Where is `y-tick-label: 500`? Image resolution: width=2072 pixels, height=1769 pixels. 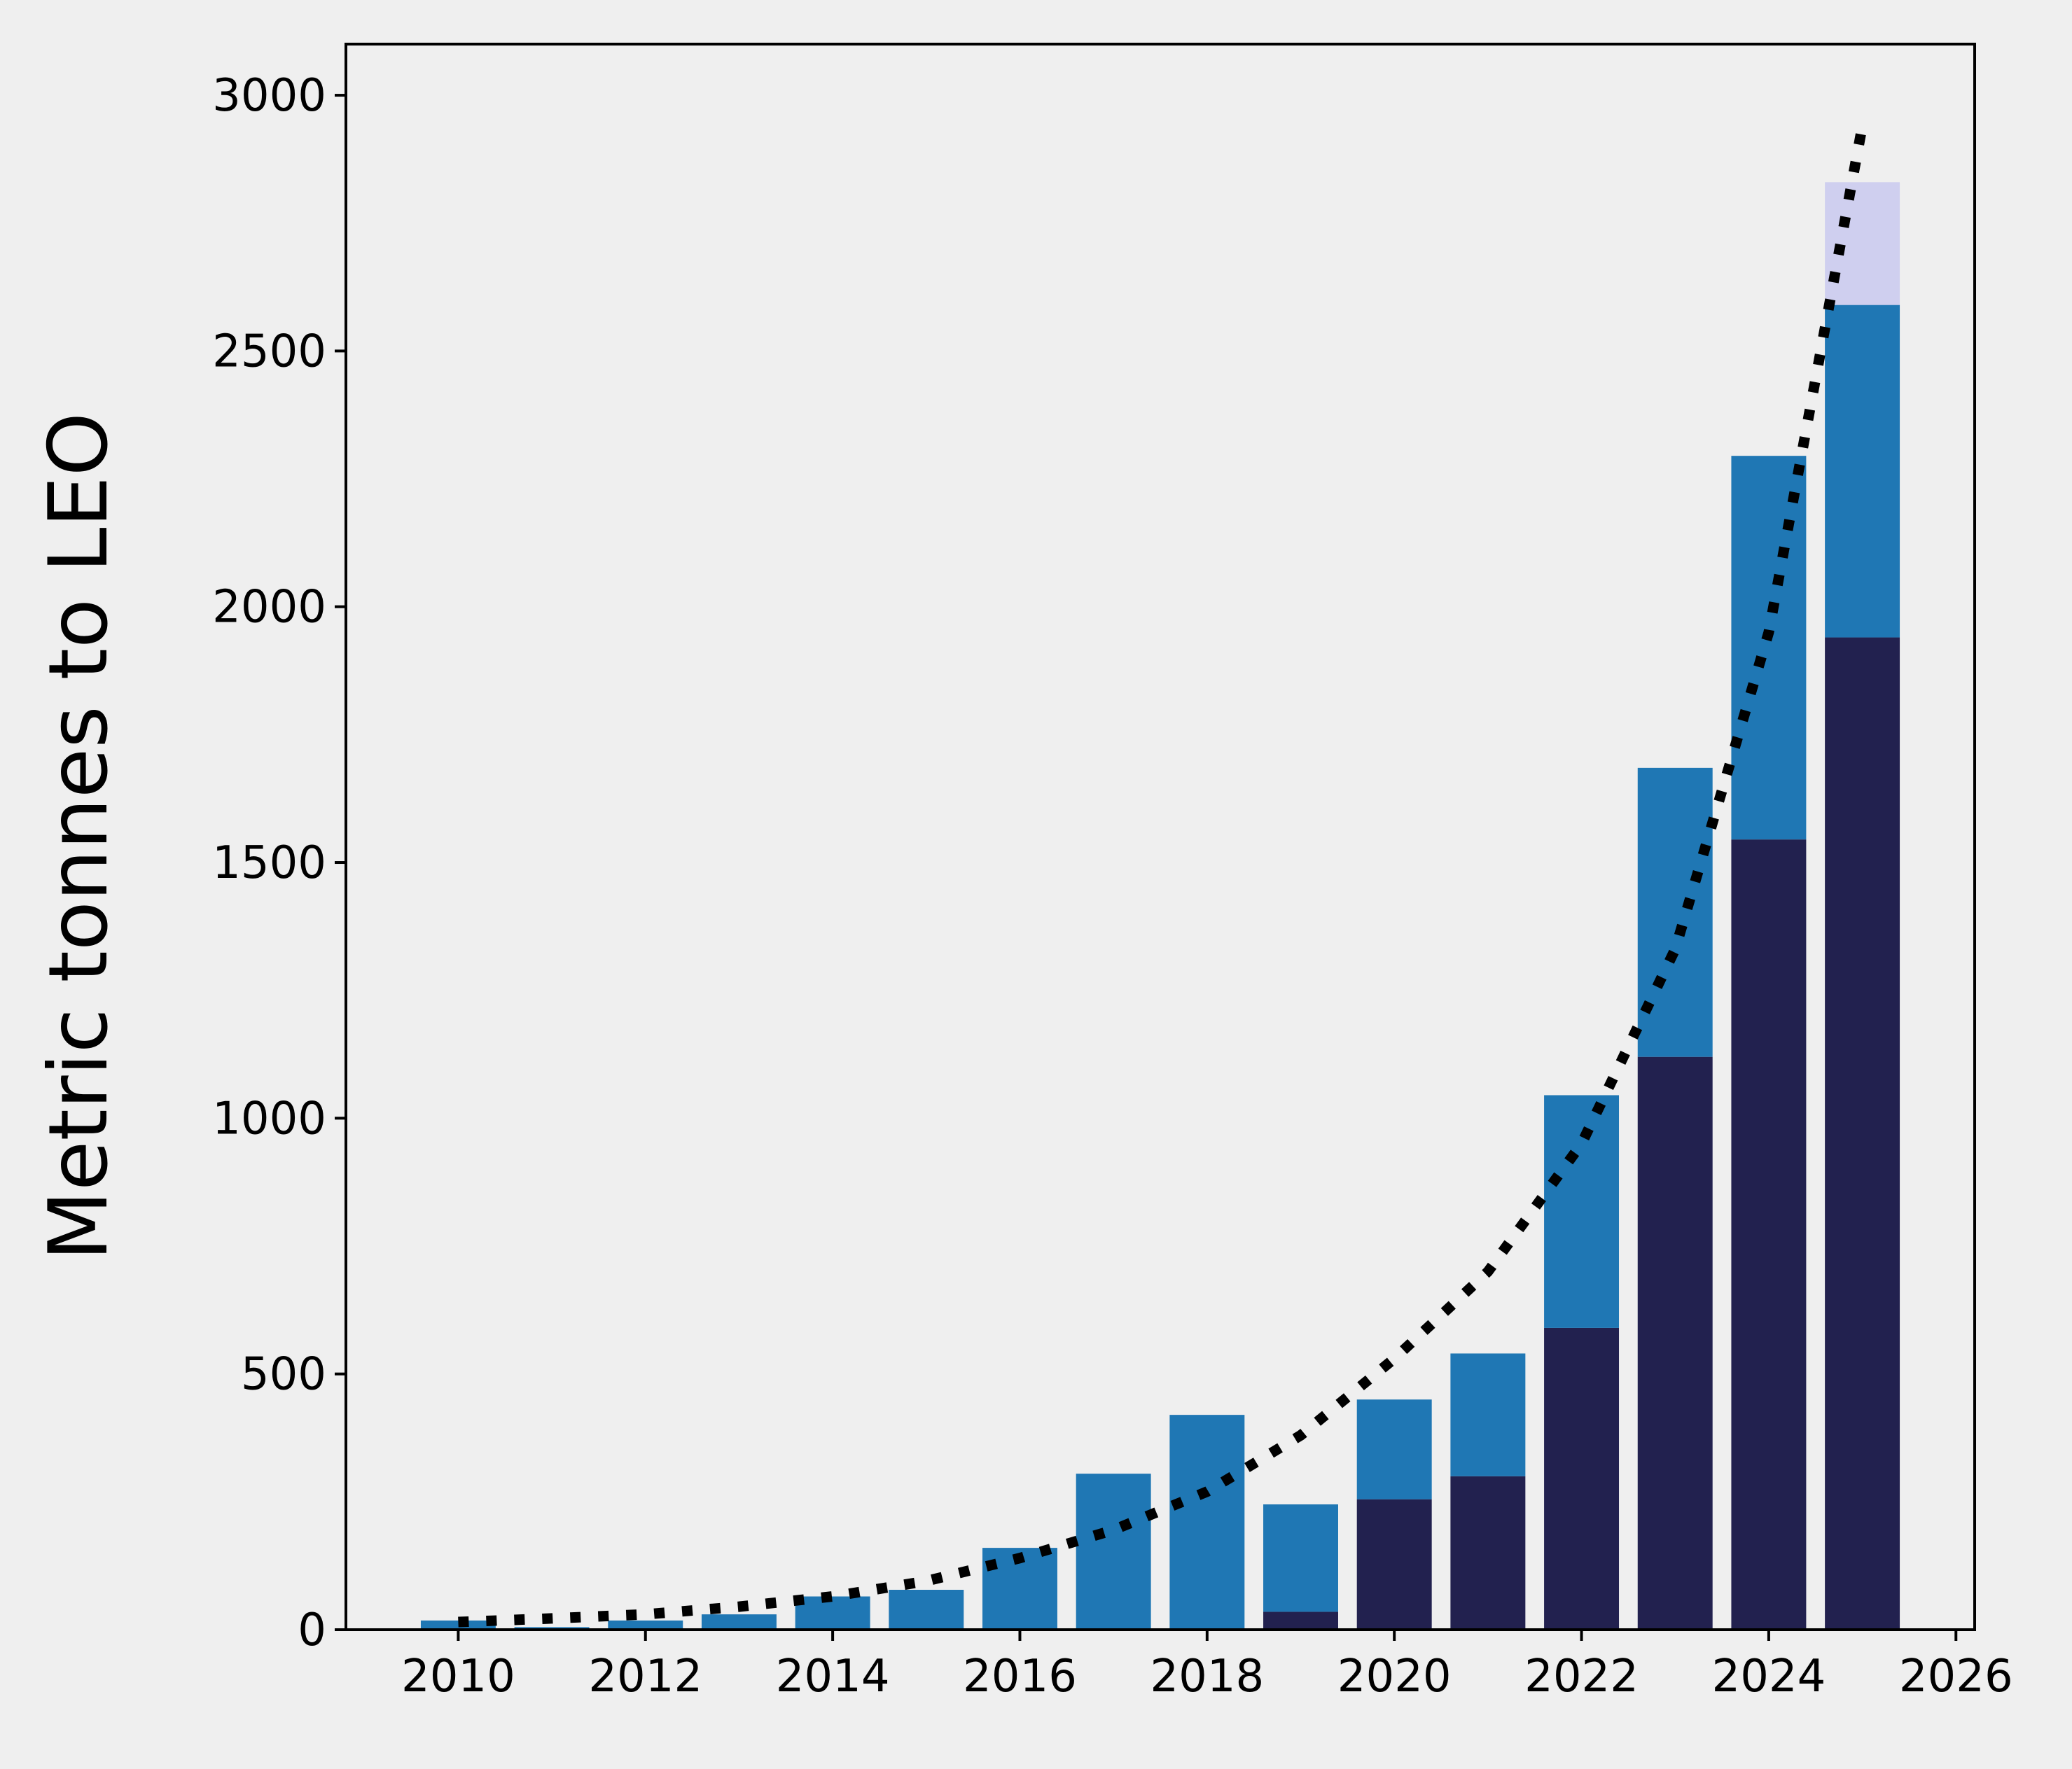 y-tick-label: 500 is located at coordinates (283, 1375).